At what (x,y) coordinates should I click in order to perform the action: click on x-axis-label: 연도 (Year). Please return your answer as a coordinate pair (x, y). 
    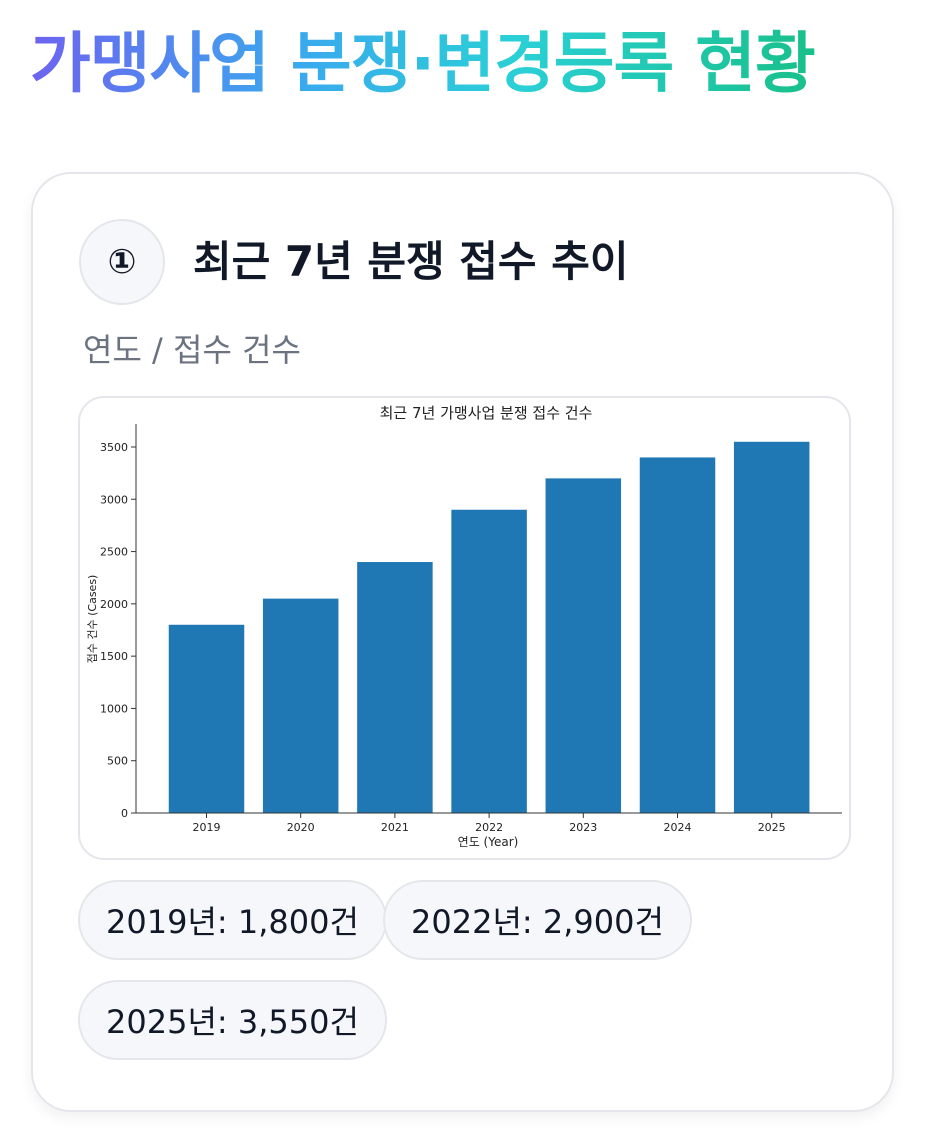
    Looking at the image, I should click on (488, 842).